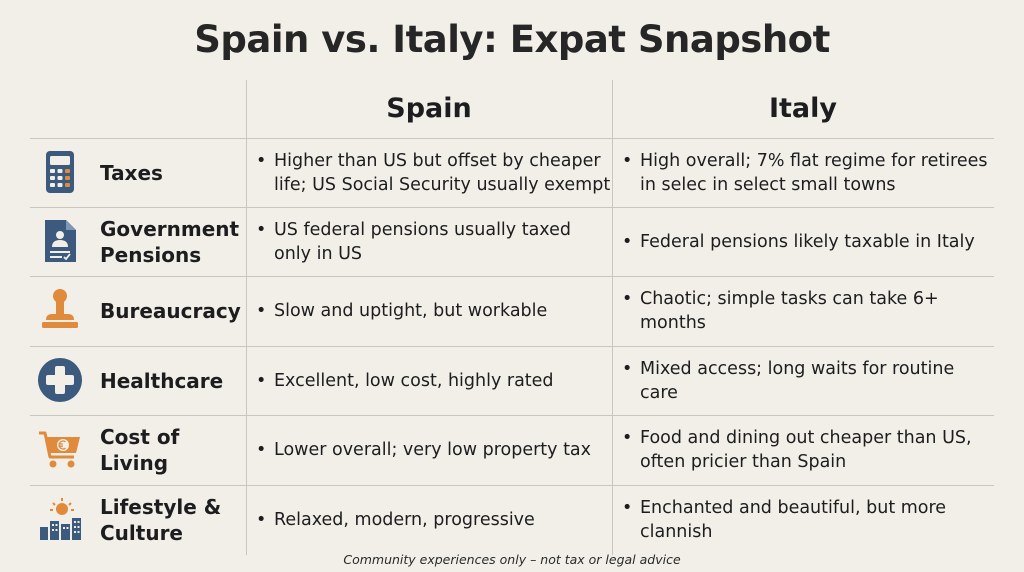 The width and height of the screenshot is (1024, 572). Describe the element at coordinates (429, 108) in the screenshot. I see `column-header-spain: Spain` at that location.